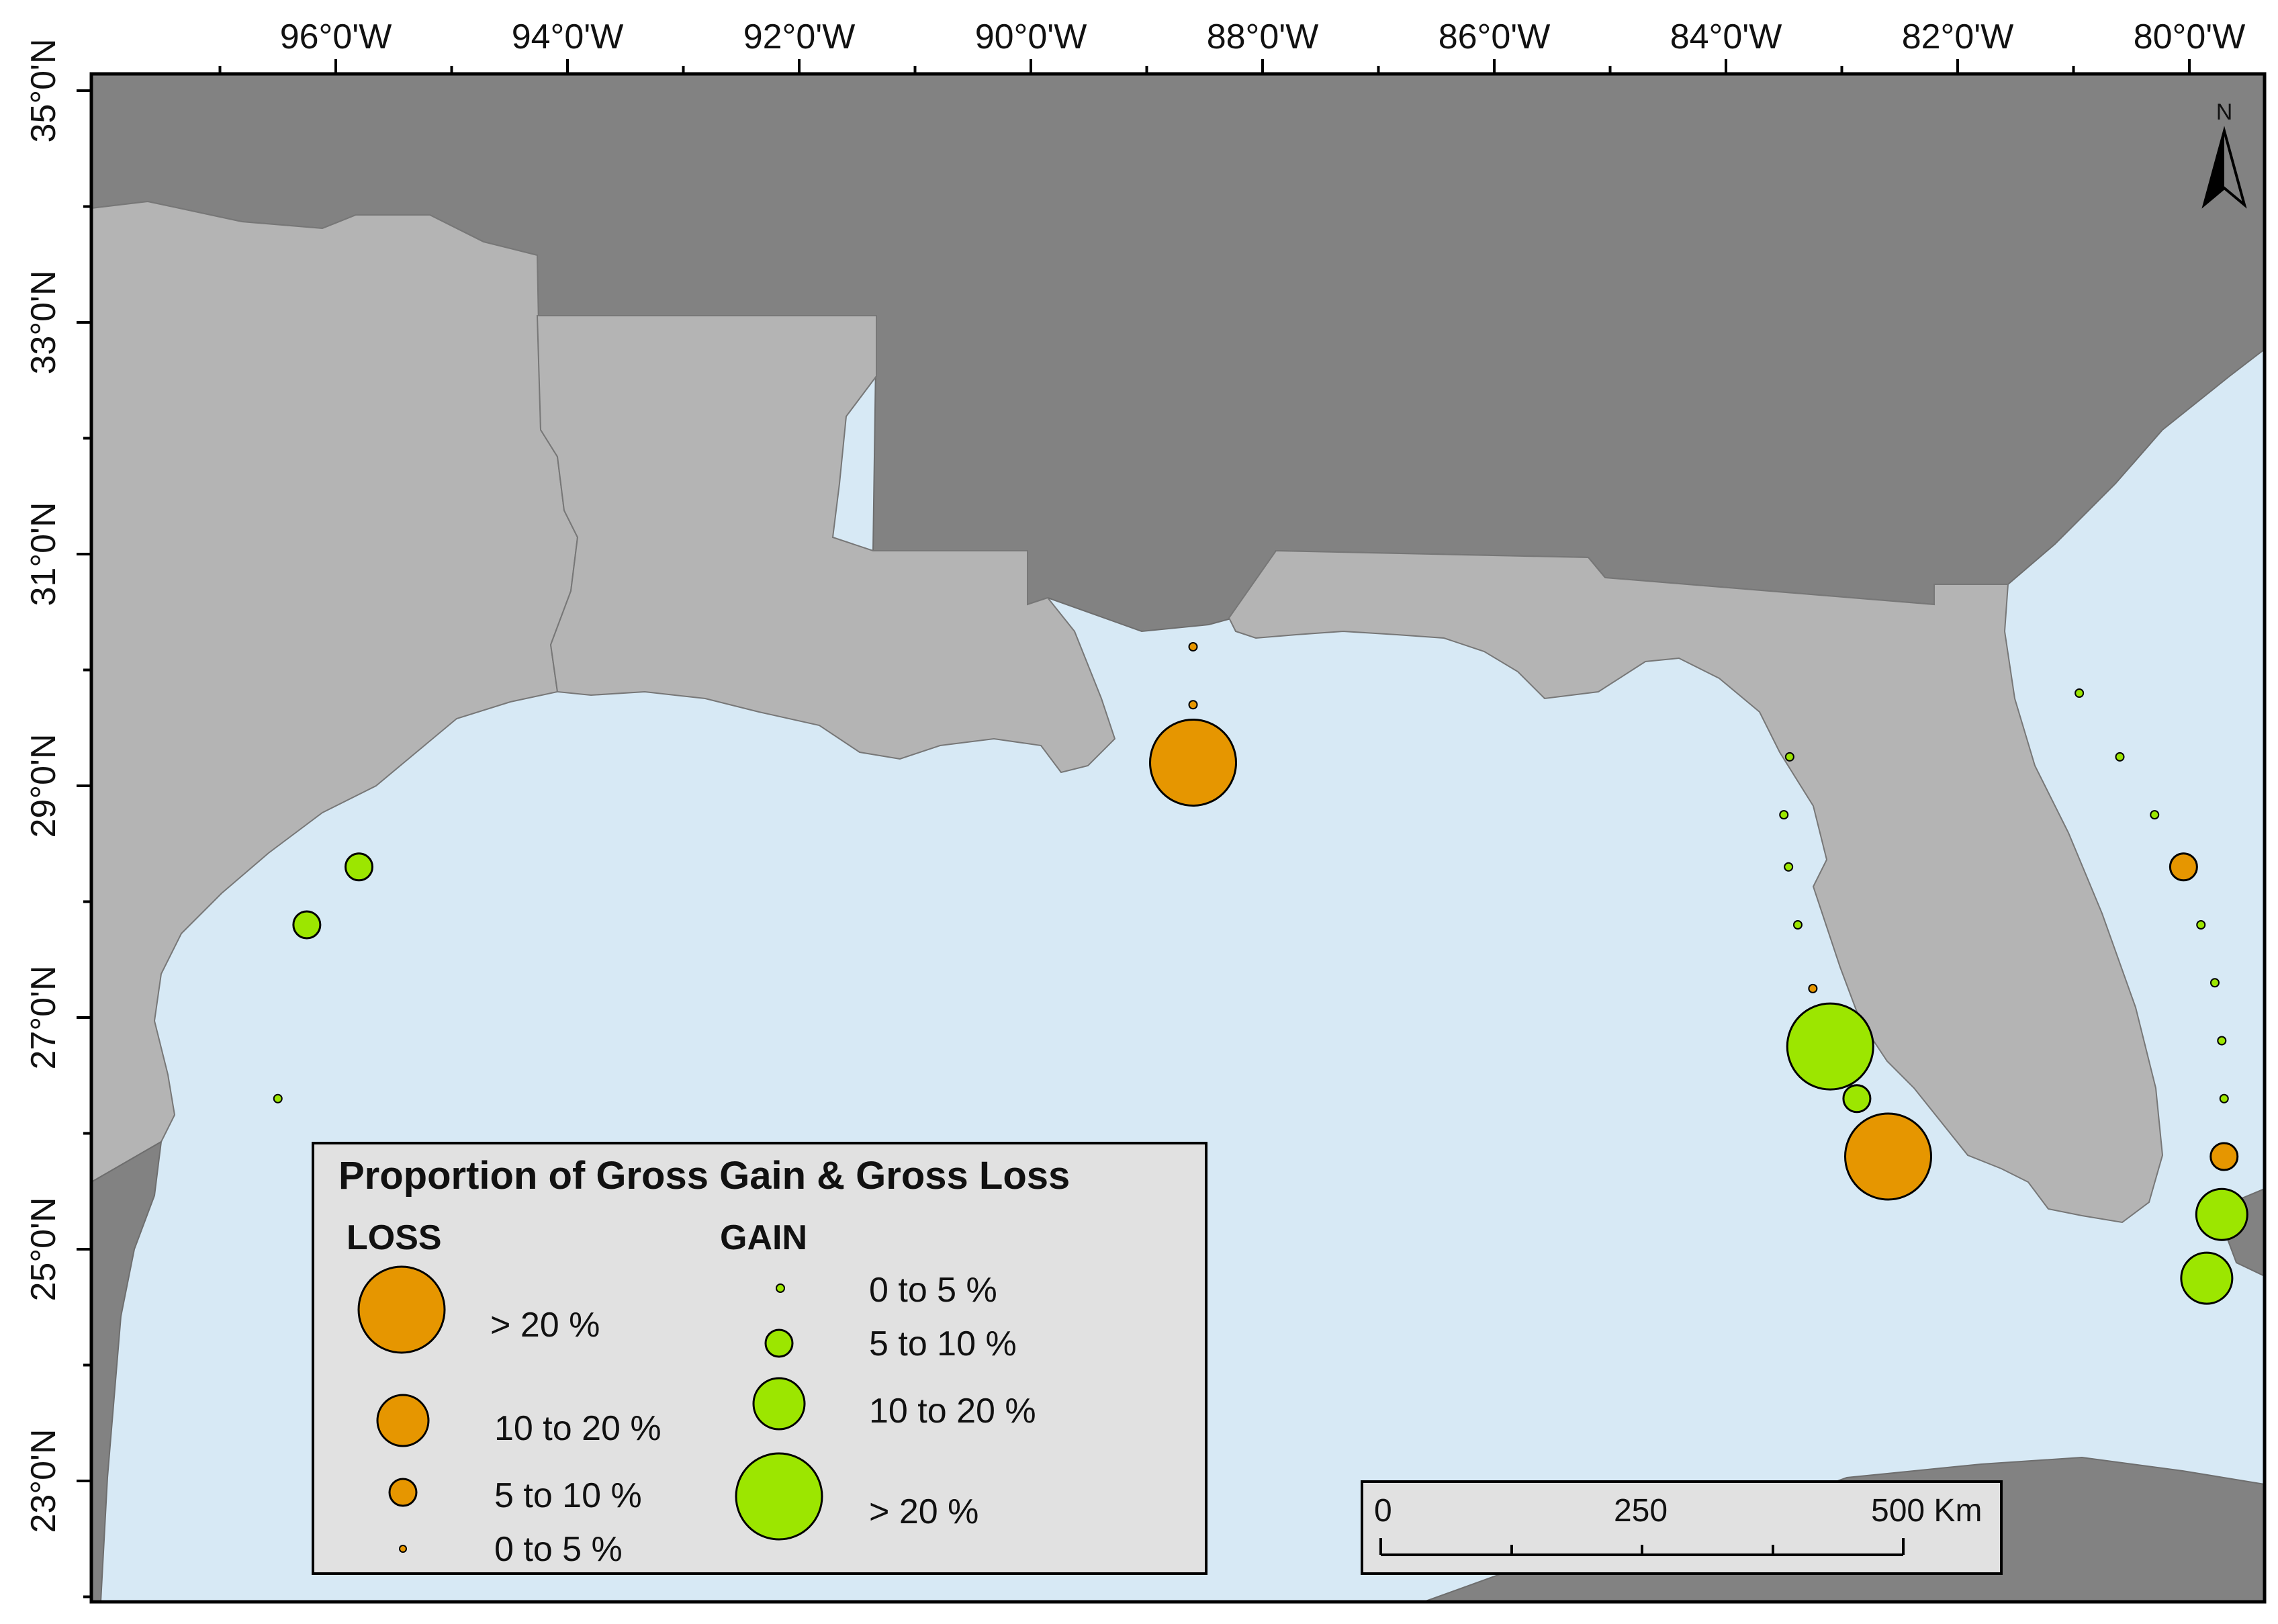  I want to click on legend-title: Proportion of Gross Gain & Gross Loss, so click(704, 1176).